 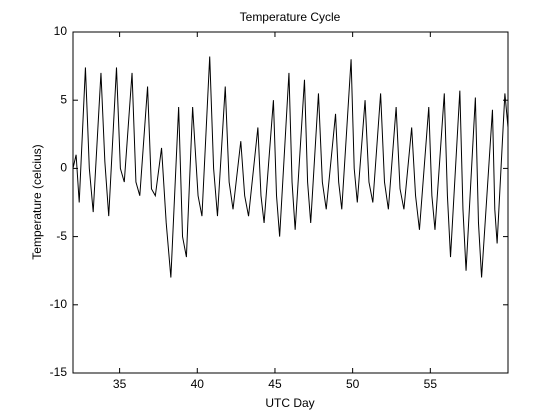 I want to click on x-tick-label: 55, so click(x=431, y=384).